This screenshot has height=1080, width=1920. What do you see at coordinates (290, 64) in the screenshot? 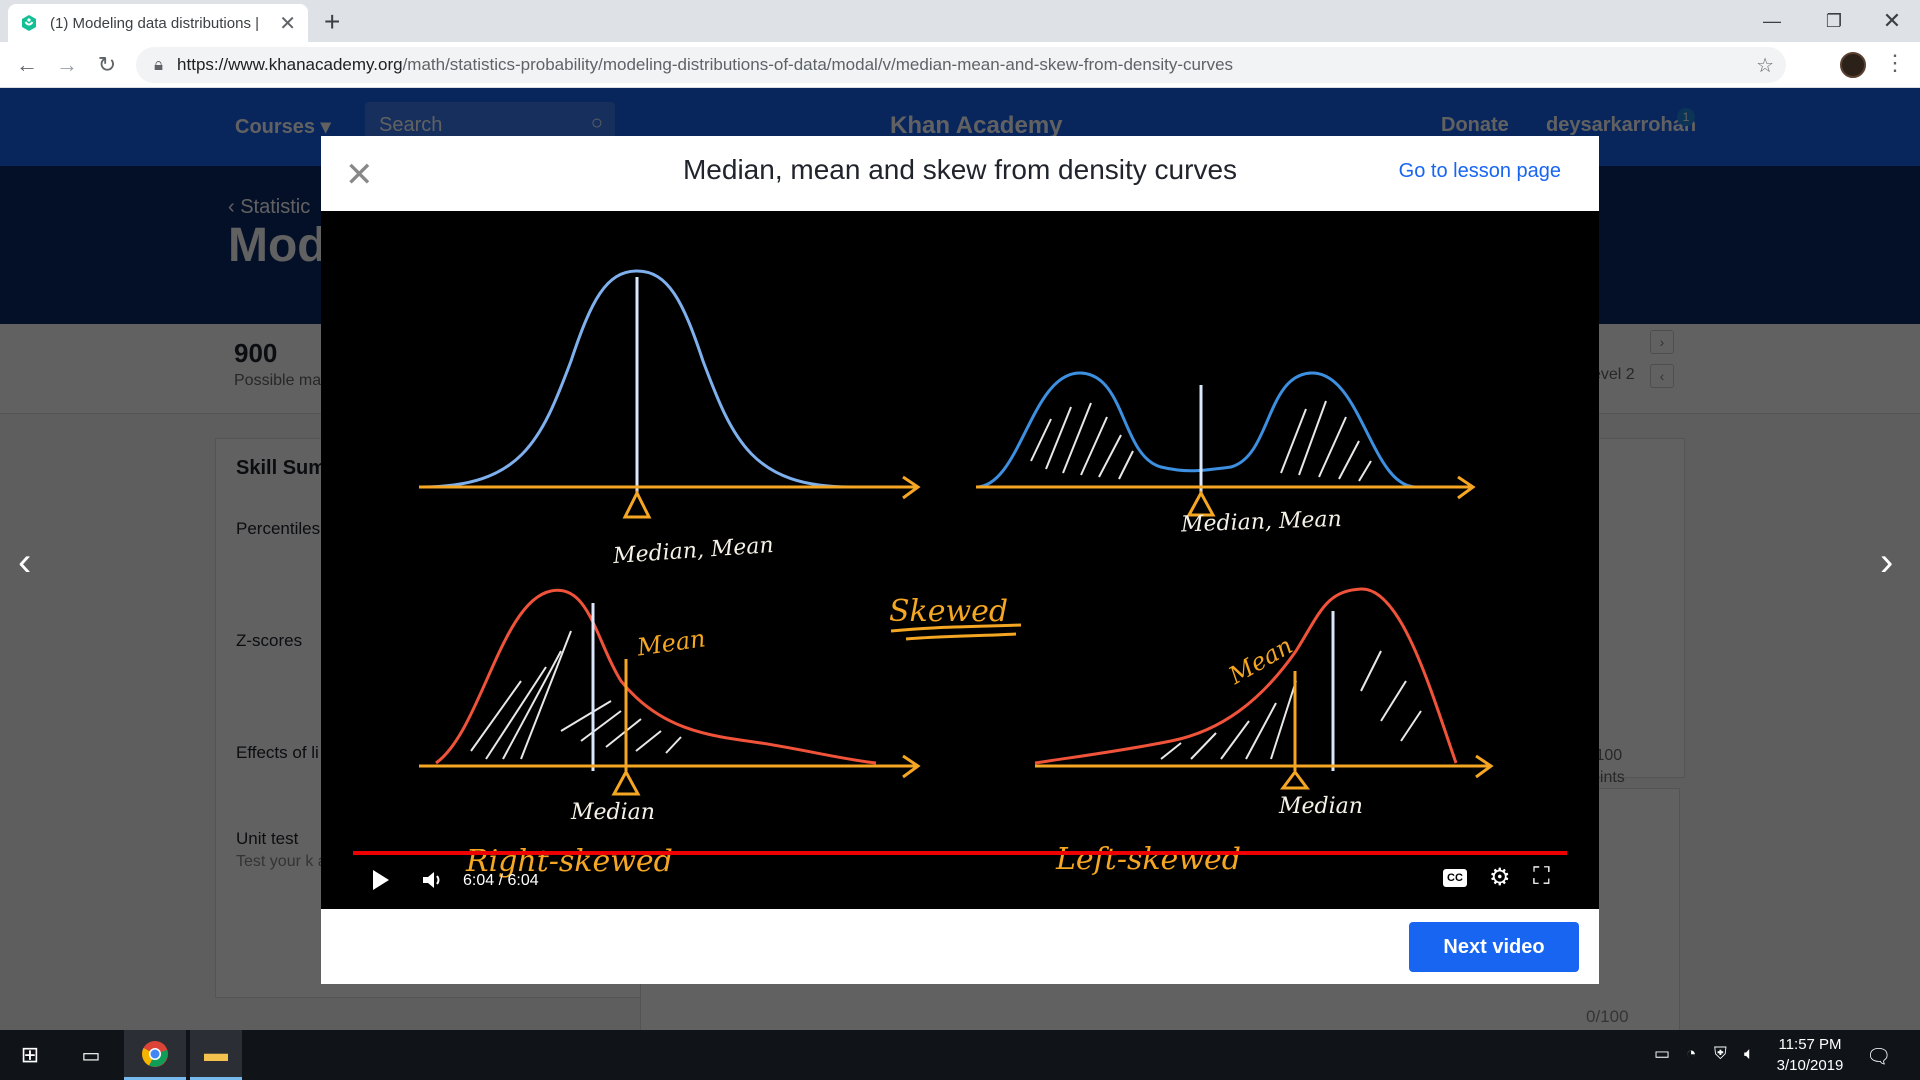
I see `url-host: https://www.khanacademy.org` at bounding box center [290, 64].